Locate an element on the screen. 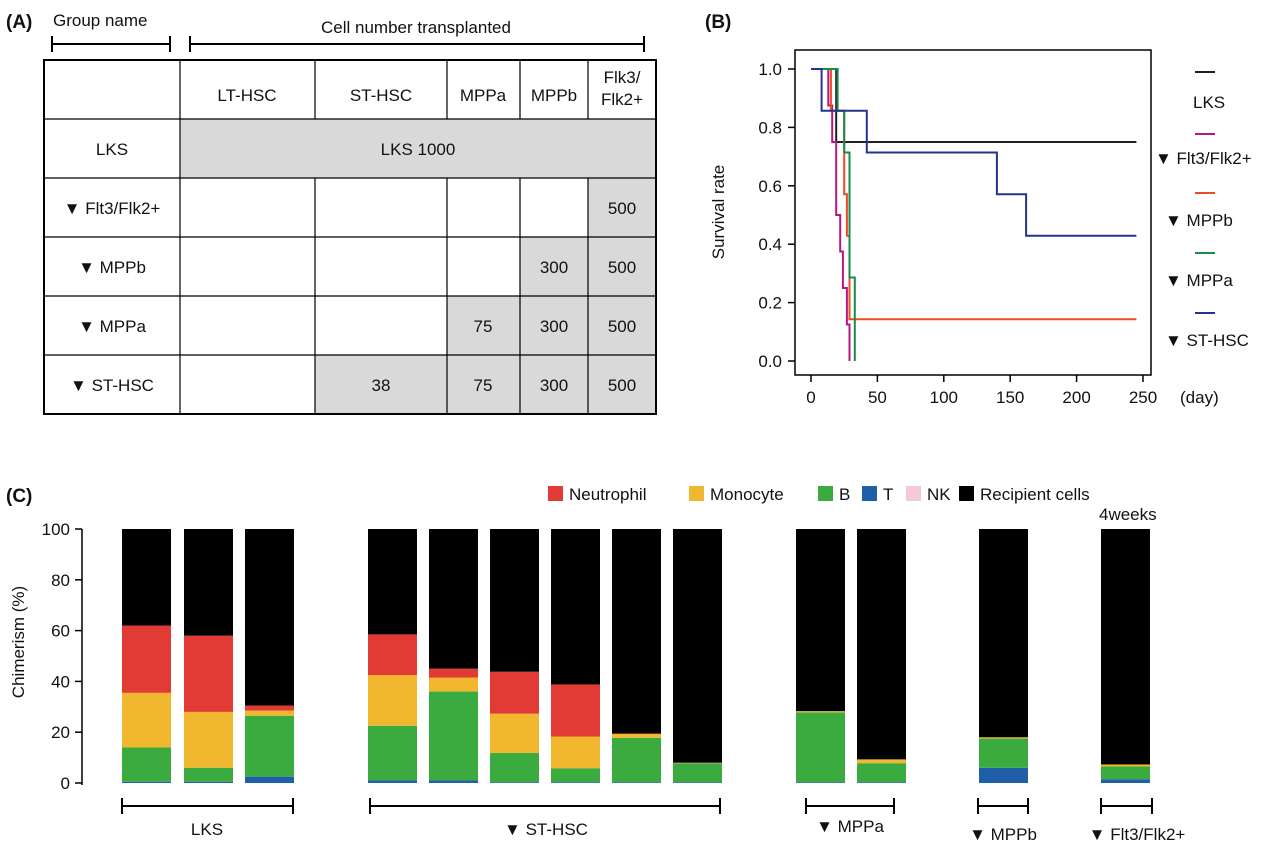 The image size is (1271, 849). legend-swatch-recipient is located at coordinates (966, 493).